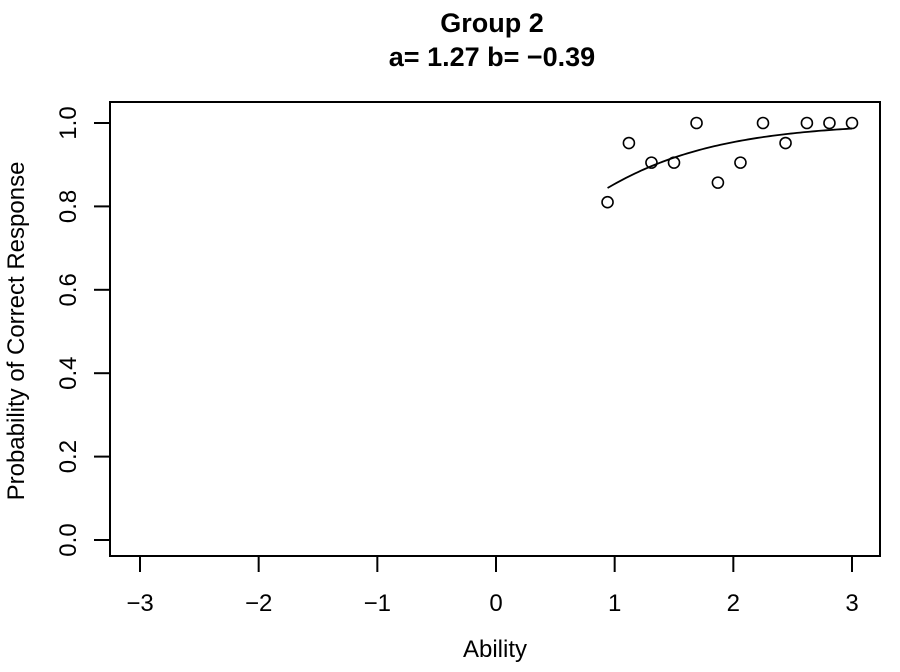 The height and width of the screenshot is (672, 900). I want to click on y-tick-label: 0.2, so click(68, 456).